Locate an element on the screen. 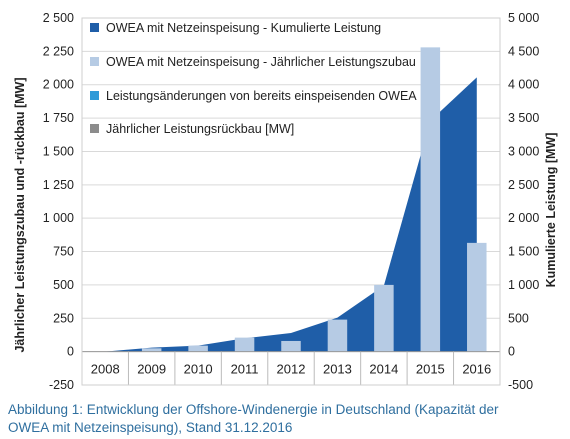 Image resolution: width=570 pixels, height=439 pixels. right-tick-label: 2 000 is located at coordinates (523, 218).